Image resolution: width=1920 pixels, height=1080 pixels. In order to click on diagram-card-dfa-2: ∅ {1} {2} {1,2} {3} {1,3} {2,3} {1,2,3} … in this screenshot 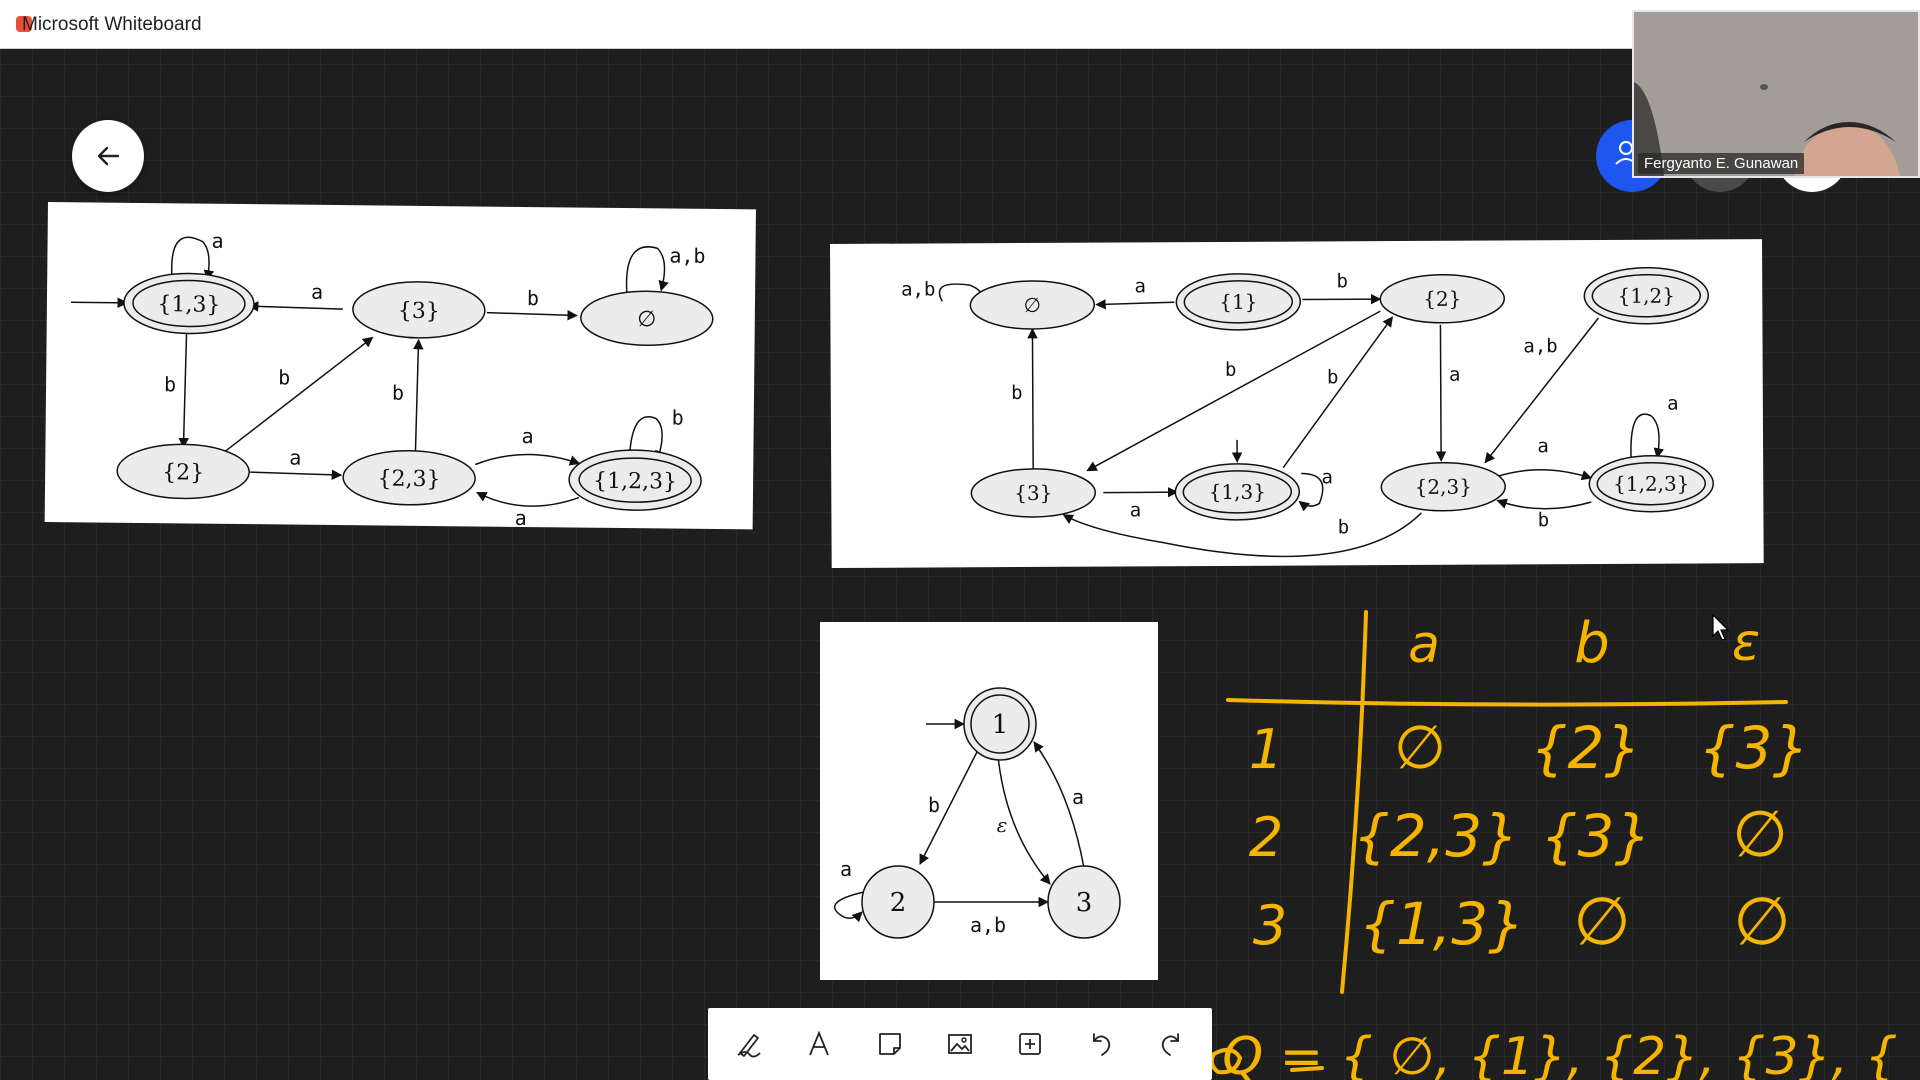, I will do `click(1297, 403)`.